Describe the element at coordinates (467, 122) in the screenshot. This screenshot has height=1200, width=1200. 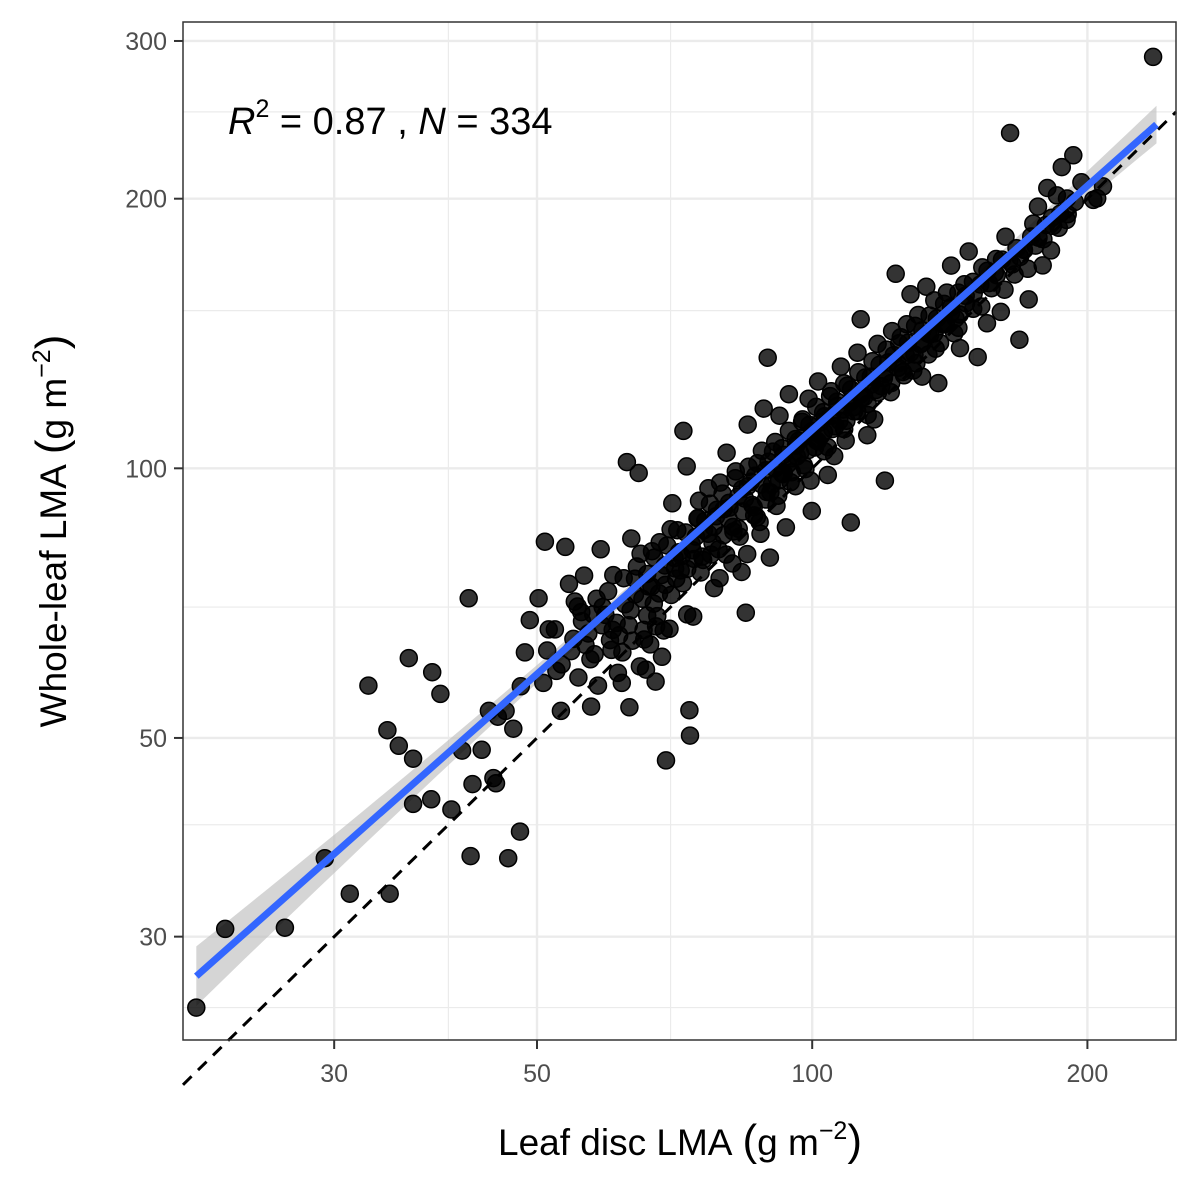
I see `eq-sign-2: =` at that location.